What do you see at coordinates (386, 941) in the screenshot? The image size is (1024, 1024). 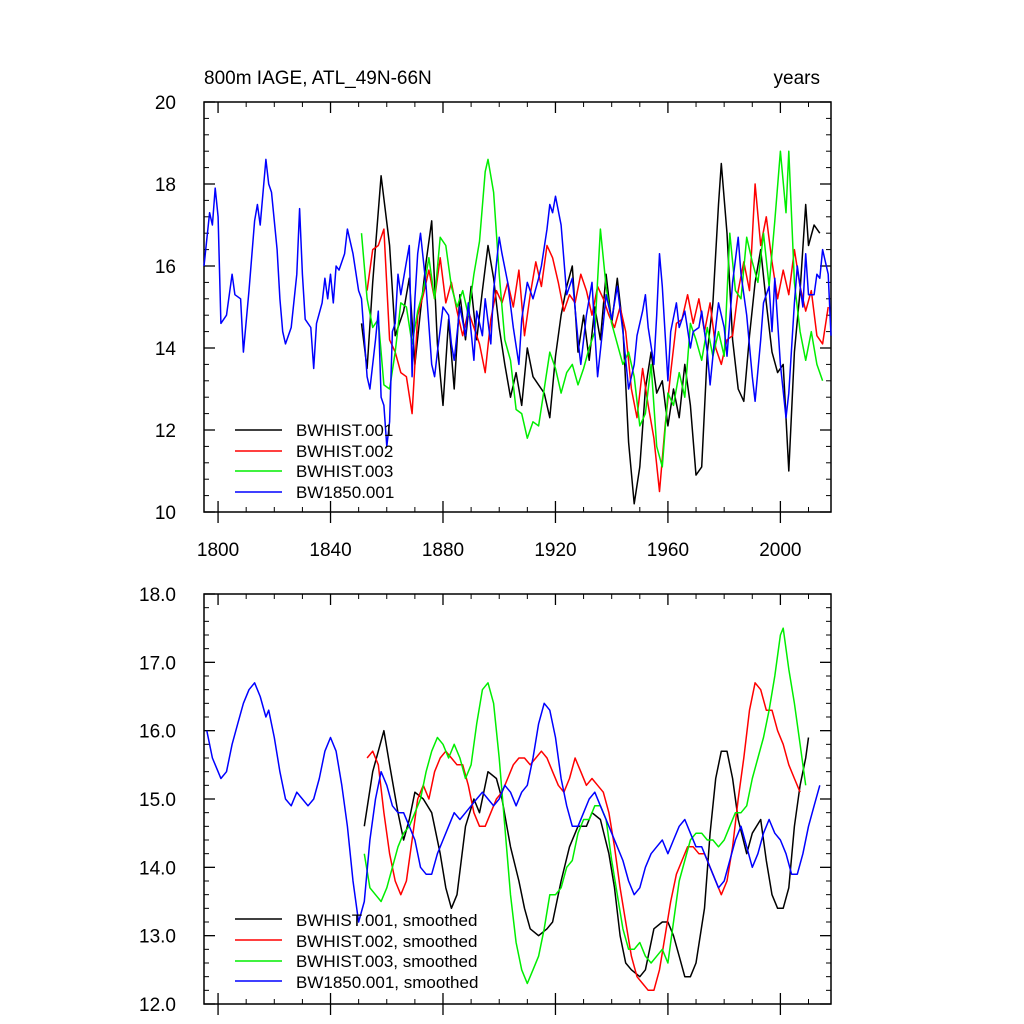 I see `legend-label-smoothed-2: BWHIST.002, smoothed` at bounding box center [386, 941].